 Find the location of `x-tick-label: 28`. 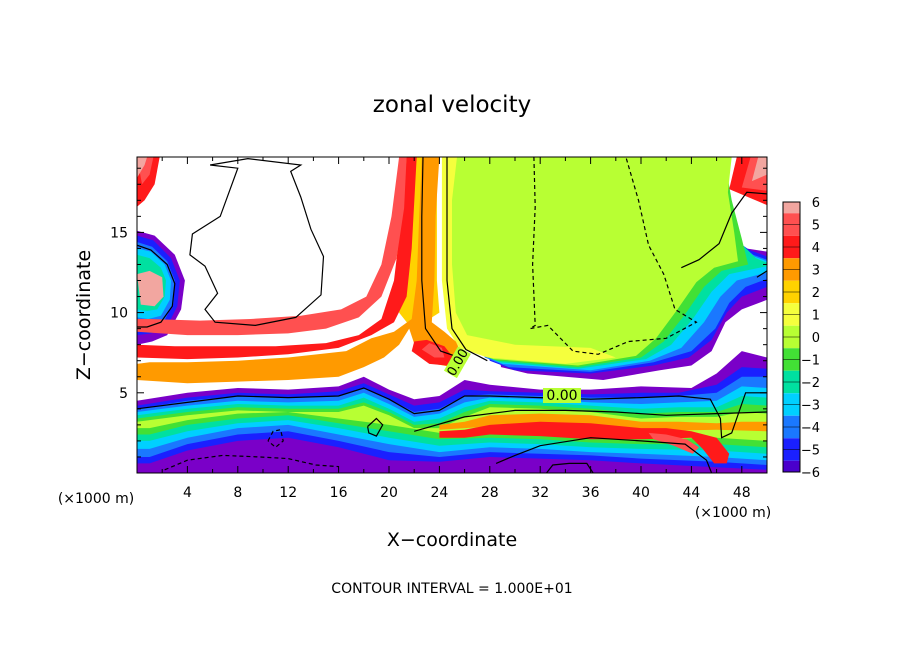

x-tick-label: 28 is located at coordinates (490, 493).